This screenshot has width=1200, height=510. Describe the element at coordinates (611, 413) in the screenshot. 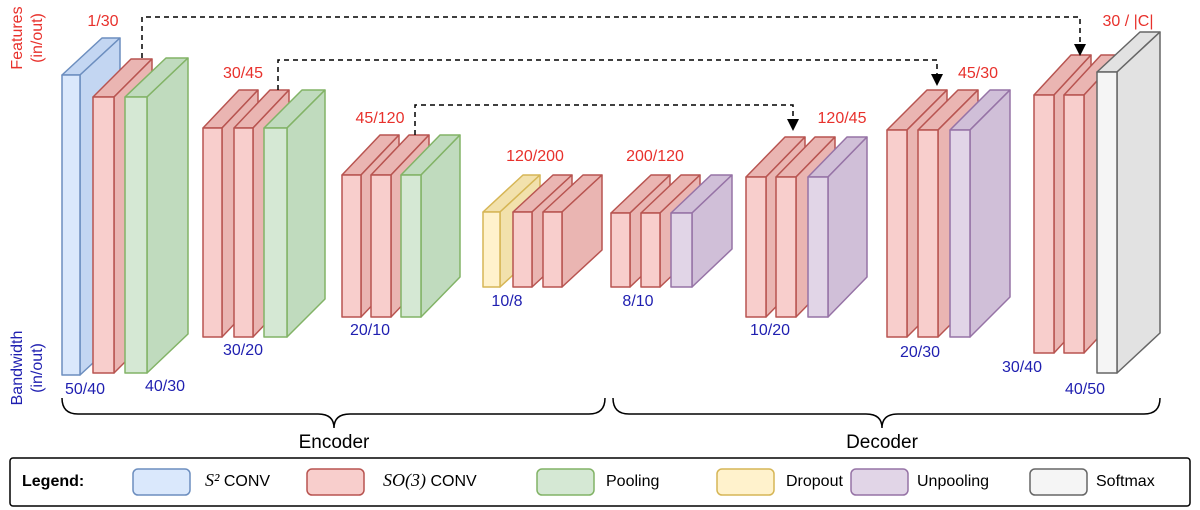

I see `braces` at that location.